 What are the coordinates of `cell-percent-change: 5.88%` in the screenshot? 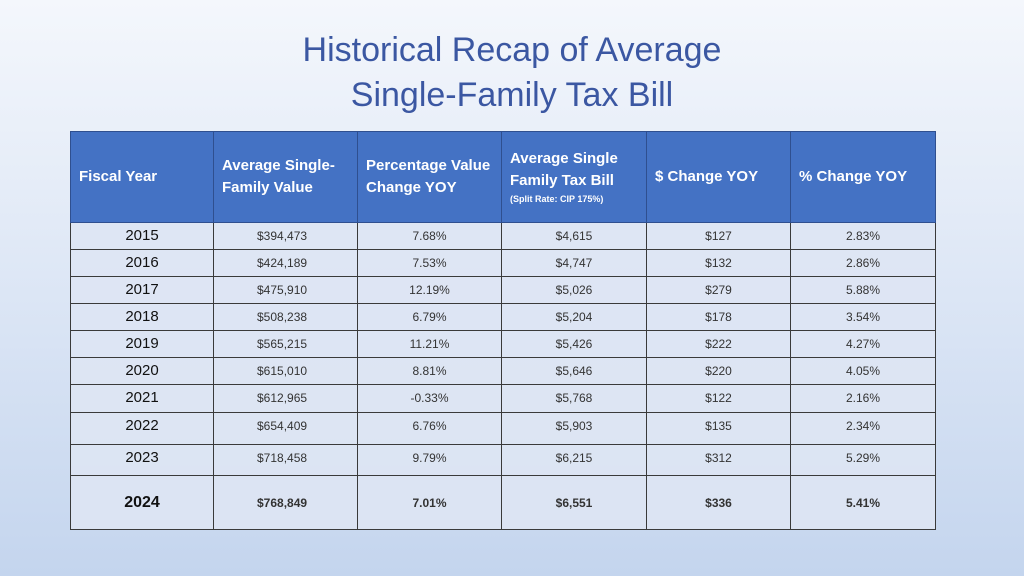 It's located at (863, 290).